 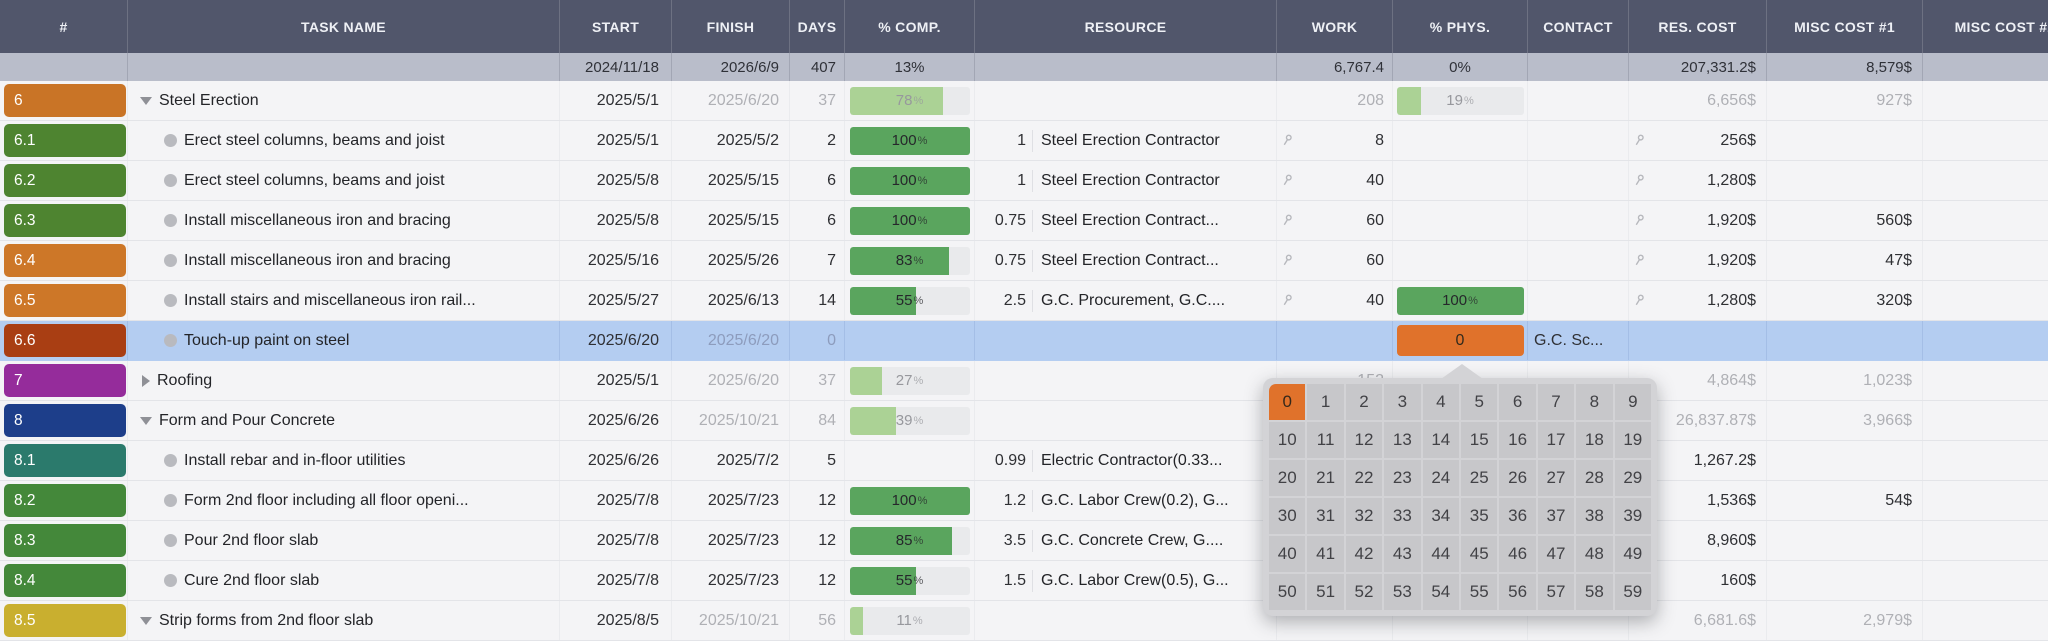 What do you see at coordinates (1335, 340) in the screenshot?
I see `cell-work` at bounding box center [1335, 340].